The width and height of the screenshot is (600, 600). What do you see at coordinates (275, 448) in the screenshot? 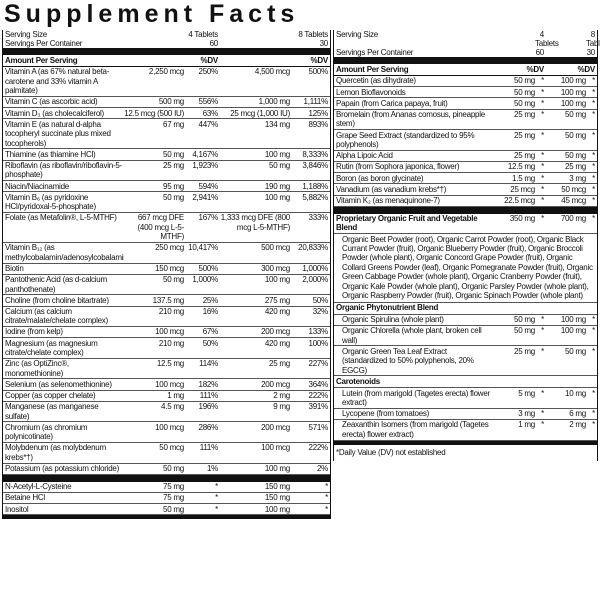
I see `amount: 100 mcg` at bounding box center [275, 448].